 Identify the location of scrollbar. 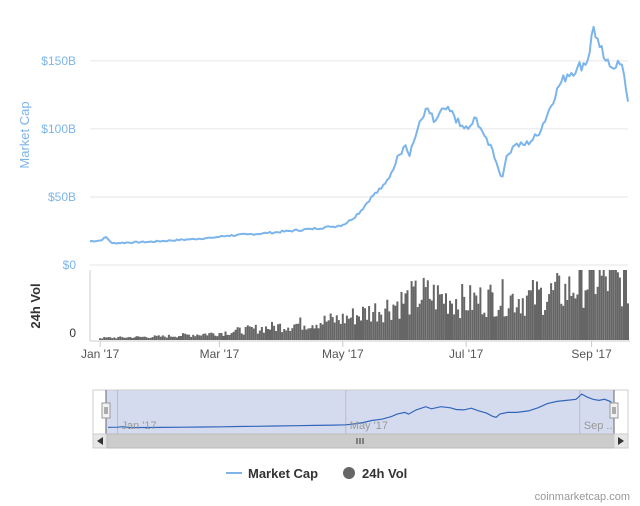
(360, 441).